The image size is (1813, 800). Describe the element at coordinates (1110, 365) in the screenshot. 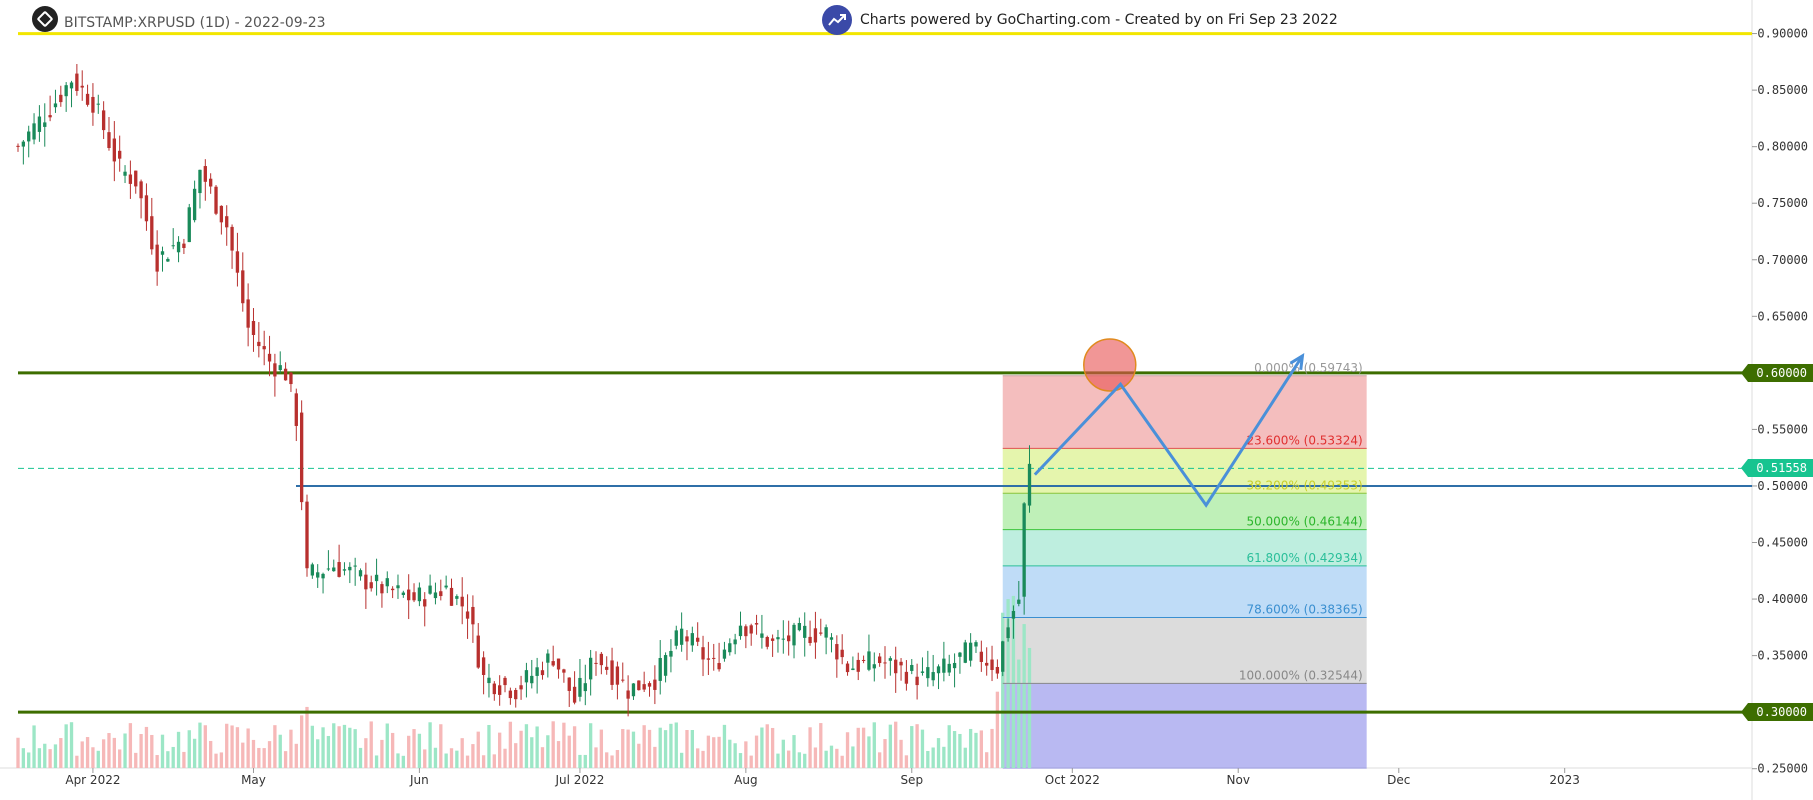

I see `target-circle` at that location.